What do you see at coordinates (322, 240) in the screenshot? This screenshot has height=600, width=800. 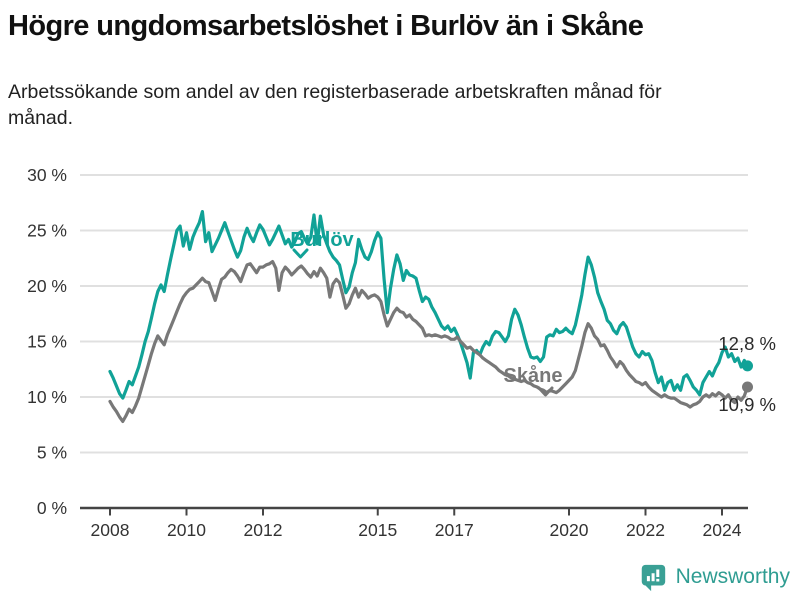 I see `burlov-series-label: Burlöv` at bounding box center [322, 240].